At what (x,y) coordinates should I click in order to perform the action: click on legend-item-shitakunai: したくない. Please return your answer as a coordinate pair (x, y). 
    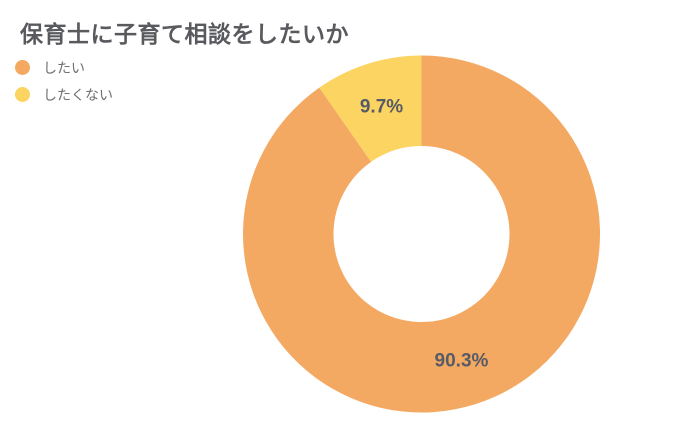
    Looking at the image, I should click on (64, 94).